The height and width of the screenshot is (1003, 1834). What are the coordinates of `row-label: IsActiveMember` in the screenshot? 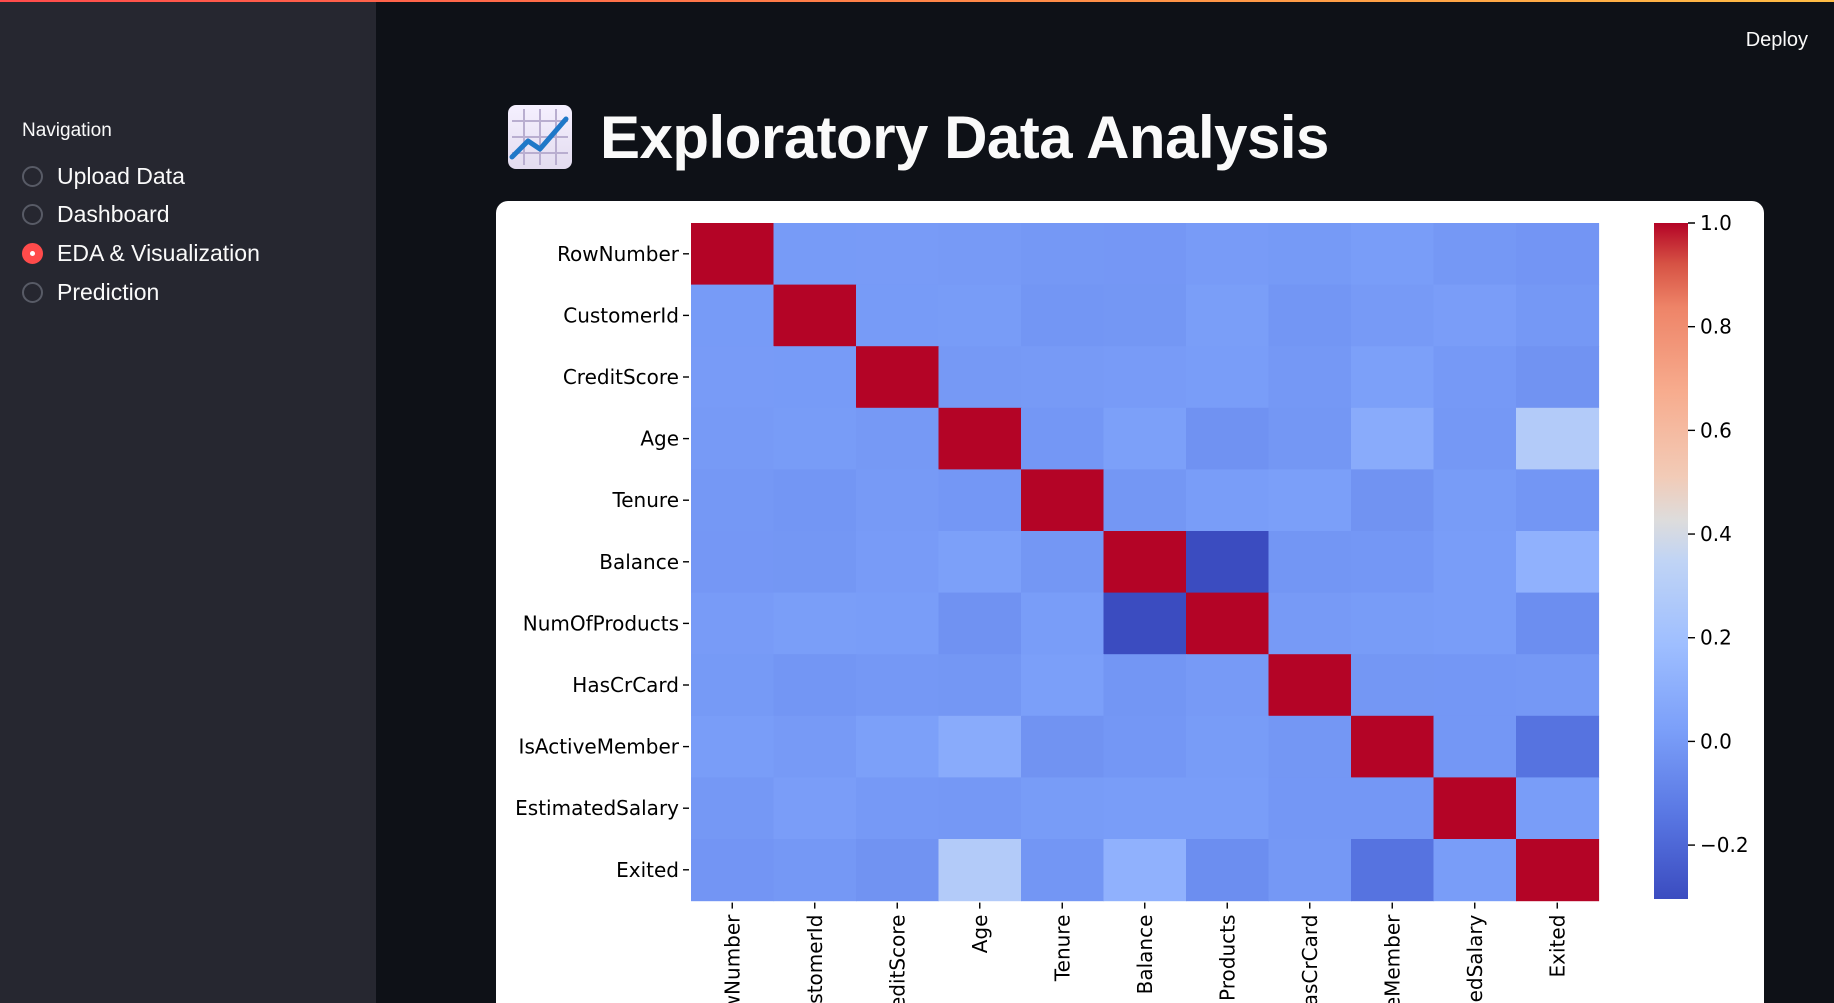 It's located at (599, 747).